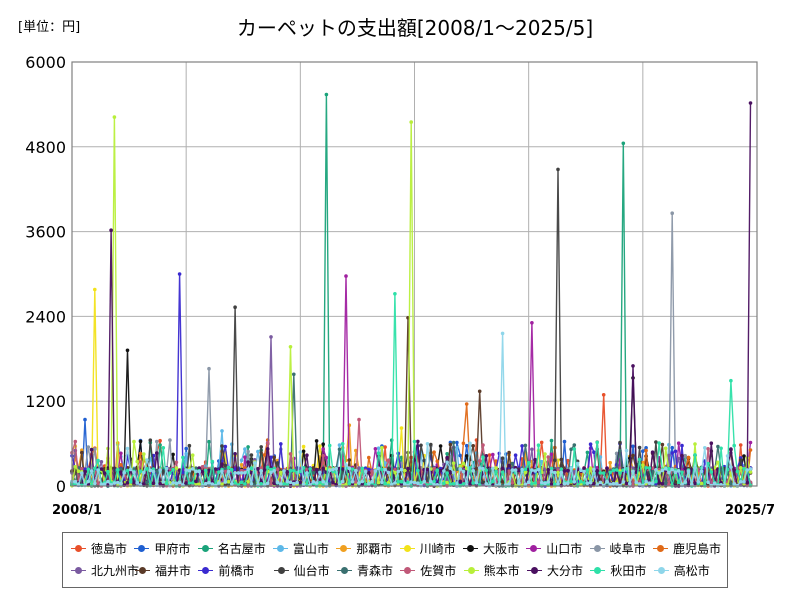 This screenshot has width=800, height=600. I want to click on x-tick-label: 2008/1, so click(77, 510).